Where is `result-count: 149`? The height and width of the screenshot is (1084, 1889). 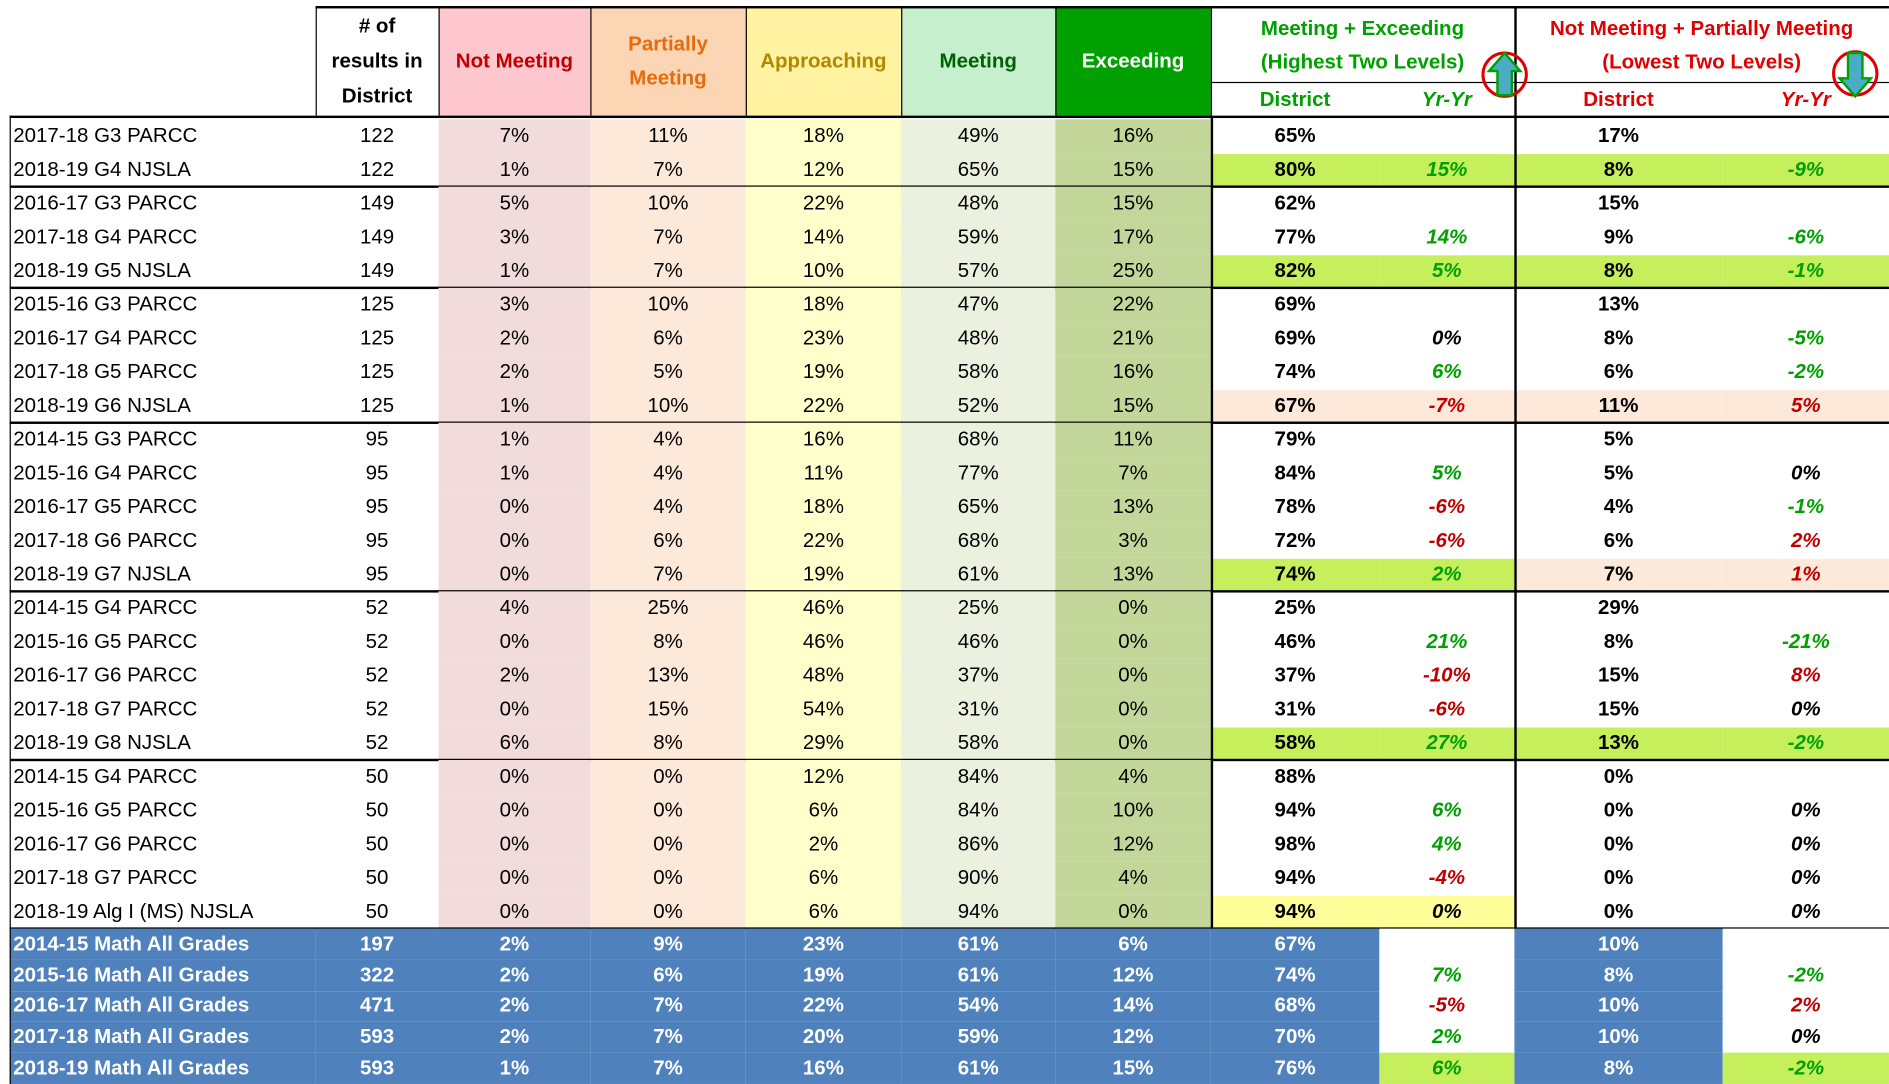
result-count: 149 is located at coordinates (377, 270).